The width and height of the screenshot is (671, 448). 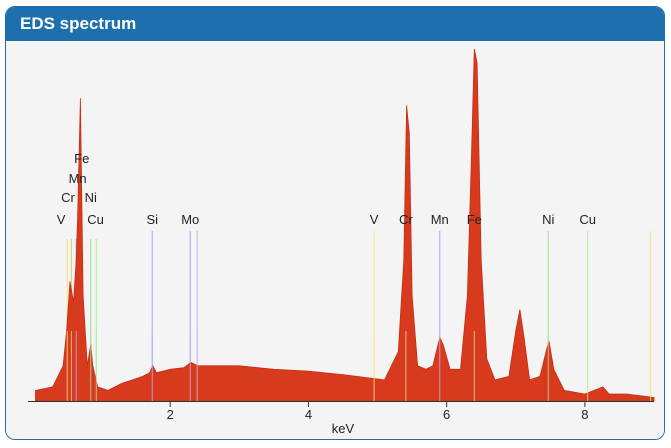 What do you see at coordinates (335, 24) in the screenshot?
I see `card-title: EDS spectrum` at bounding box center [335, 24].